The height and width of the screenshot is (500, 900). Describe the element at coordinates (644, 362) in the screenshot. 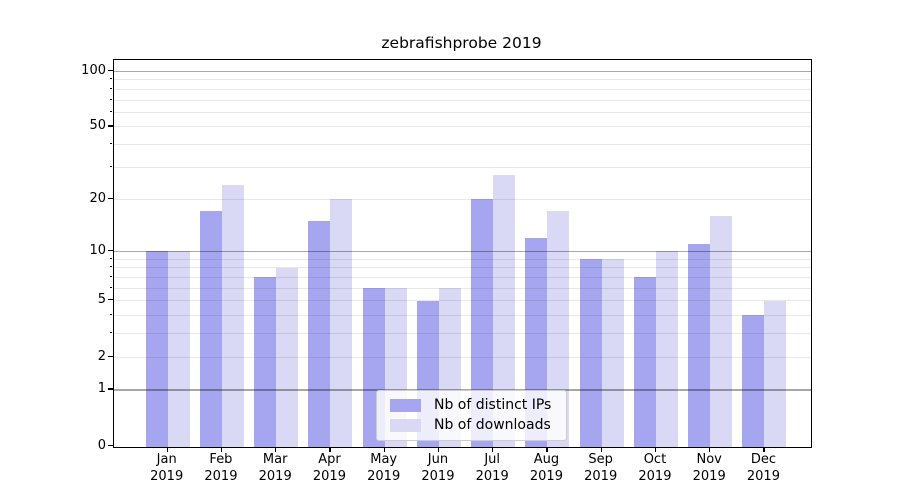

I see `bar-ips-oct` at that location.